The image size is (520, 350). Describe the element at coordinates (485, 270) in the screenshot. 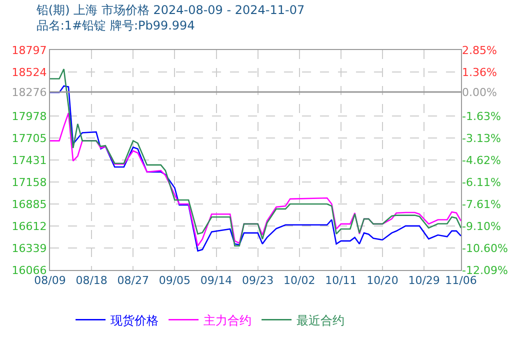

I see `y2-tick-label: -12.09%` at that location.